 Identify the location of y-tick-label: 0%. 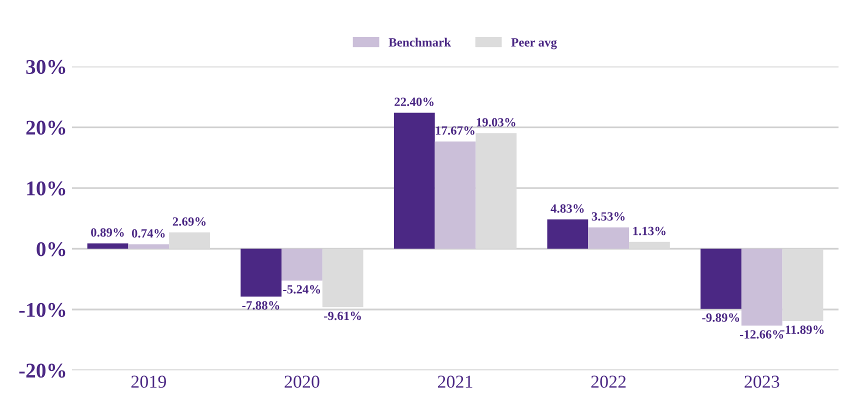
(51, 249).